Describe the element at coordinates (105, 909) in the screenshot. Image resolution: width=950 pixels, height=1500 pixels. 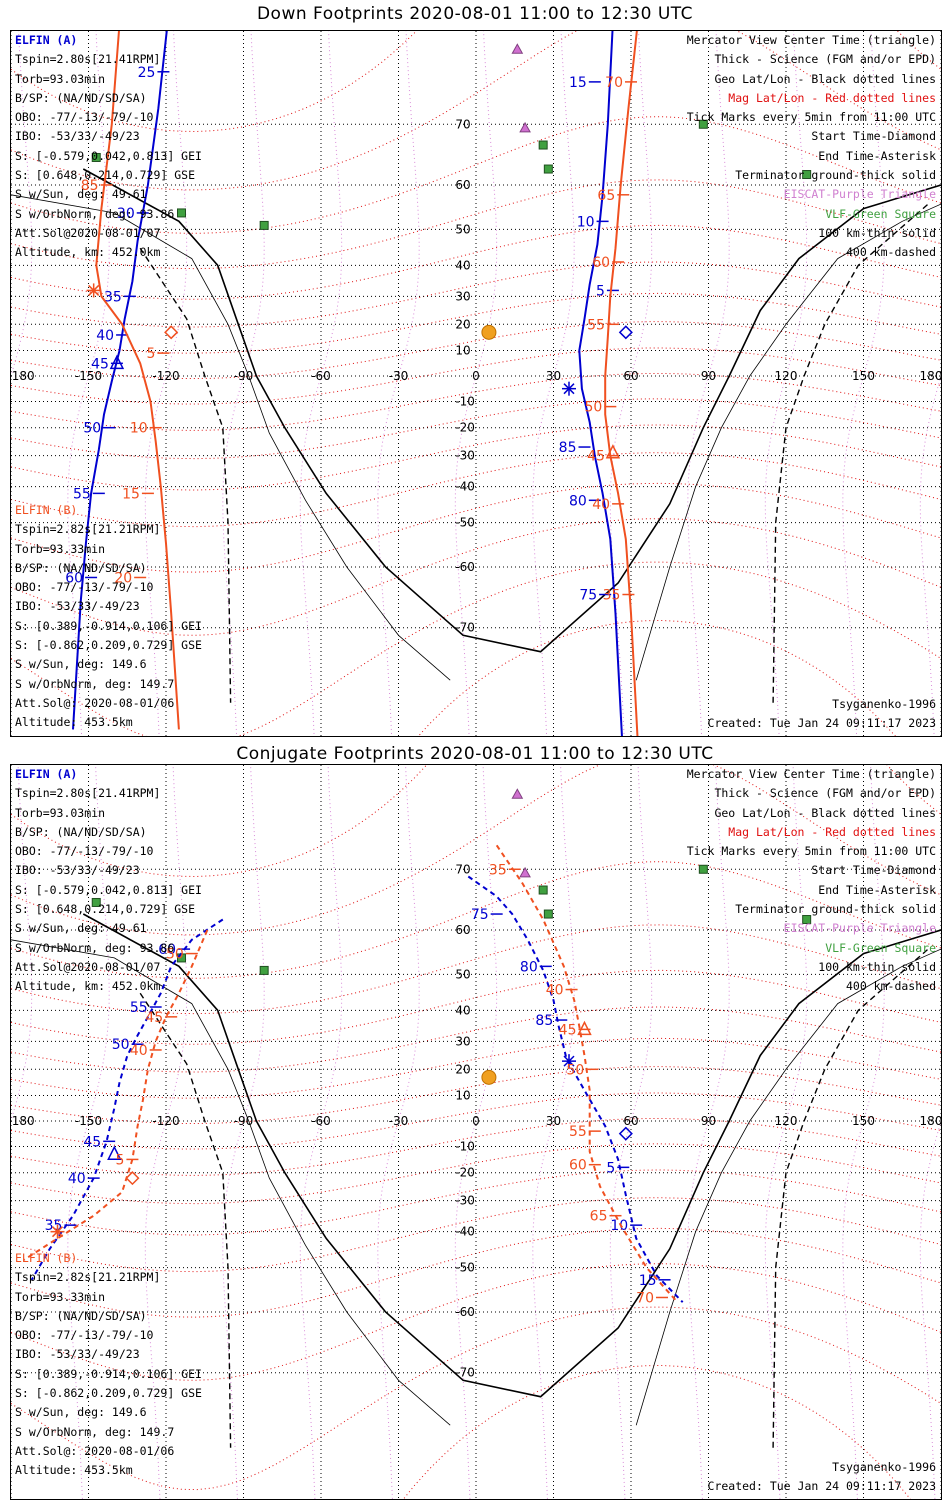
I see `conj-elfin-a-line: S: [0.648,0.214,0.729] GSE` at that location.